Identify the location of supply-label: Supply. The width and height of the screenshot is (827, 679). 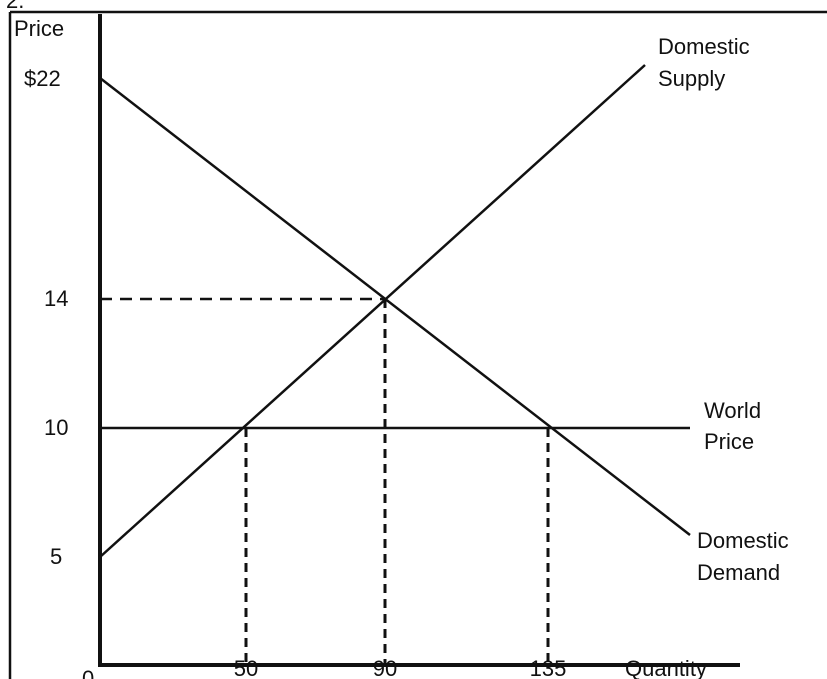
(691, 78).